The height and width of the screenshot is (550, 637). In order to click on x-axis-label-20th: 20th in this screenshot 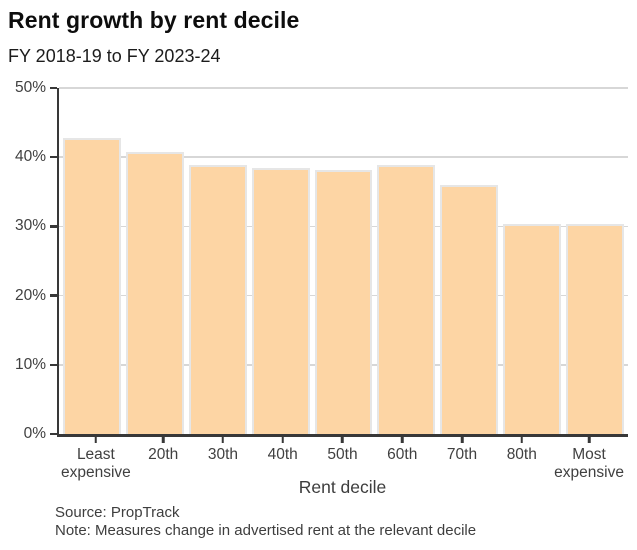, I will do `click(163, 459)`.